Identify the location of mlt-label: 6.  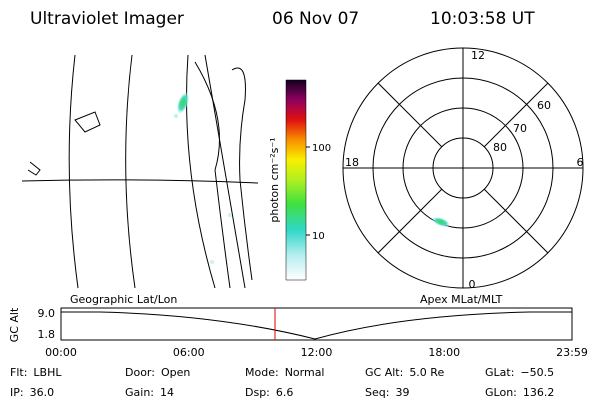
(580, 162).